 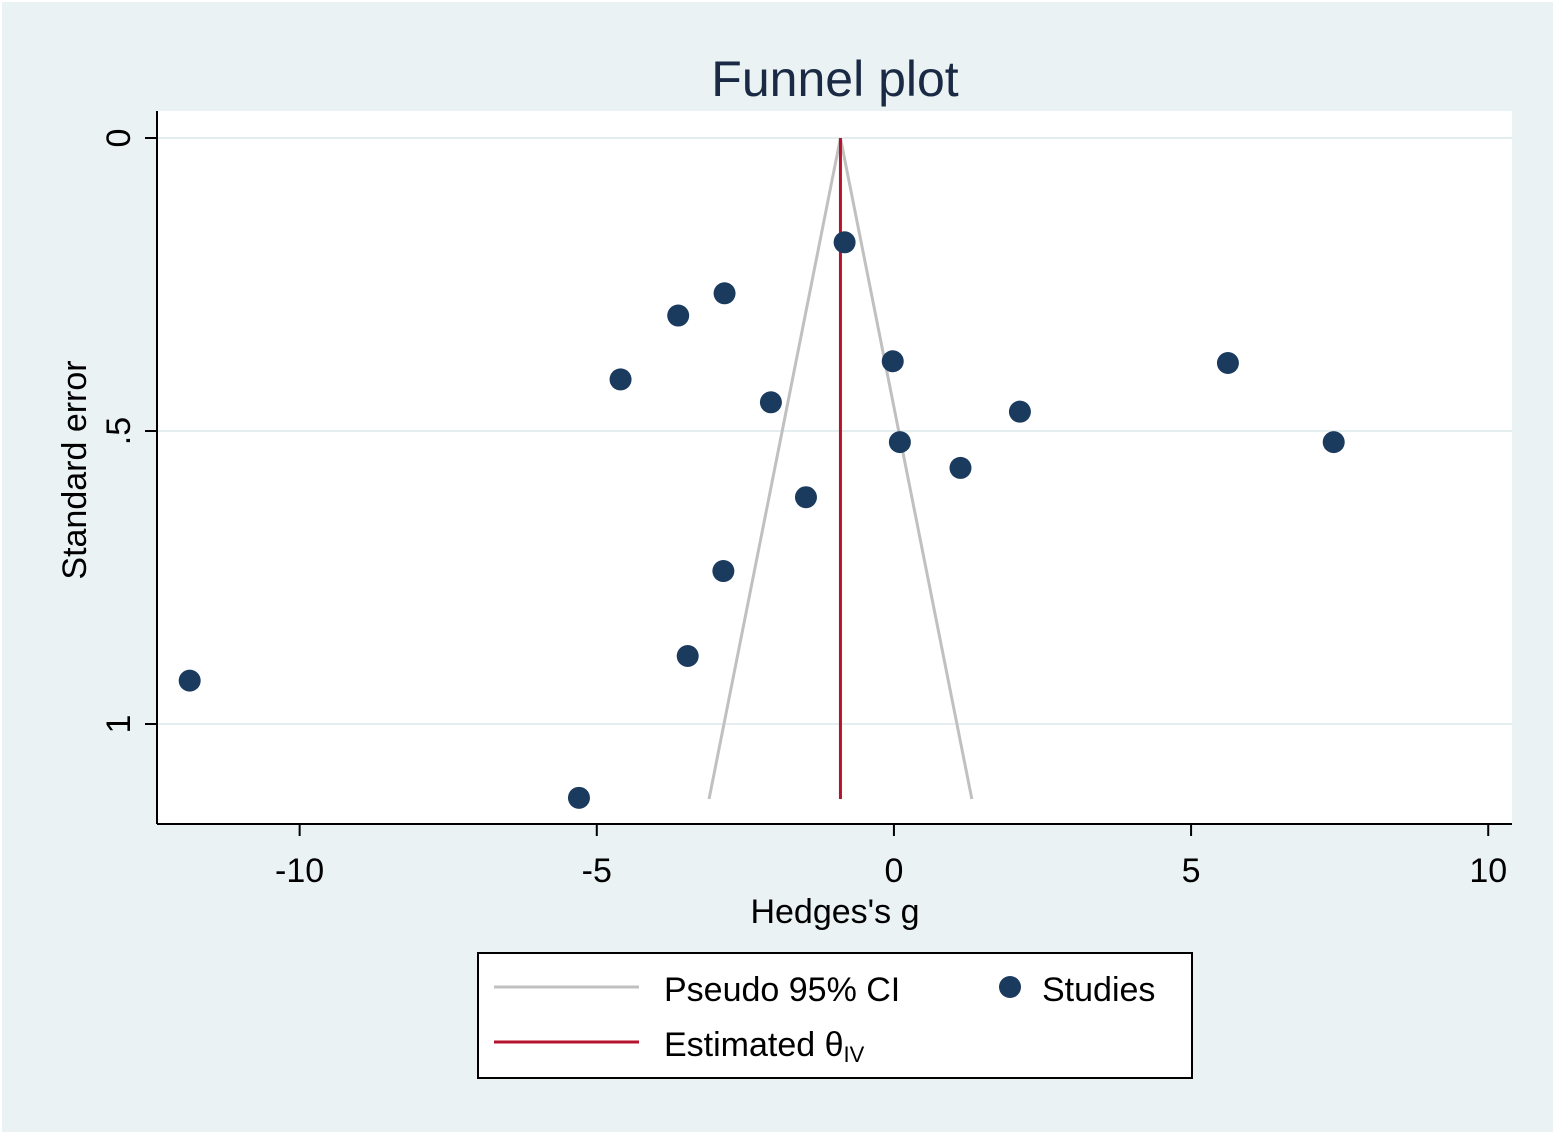 I want to click on x-axis-label: Hedges's g, so click(x=834, y=912).